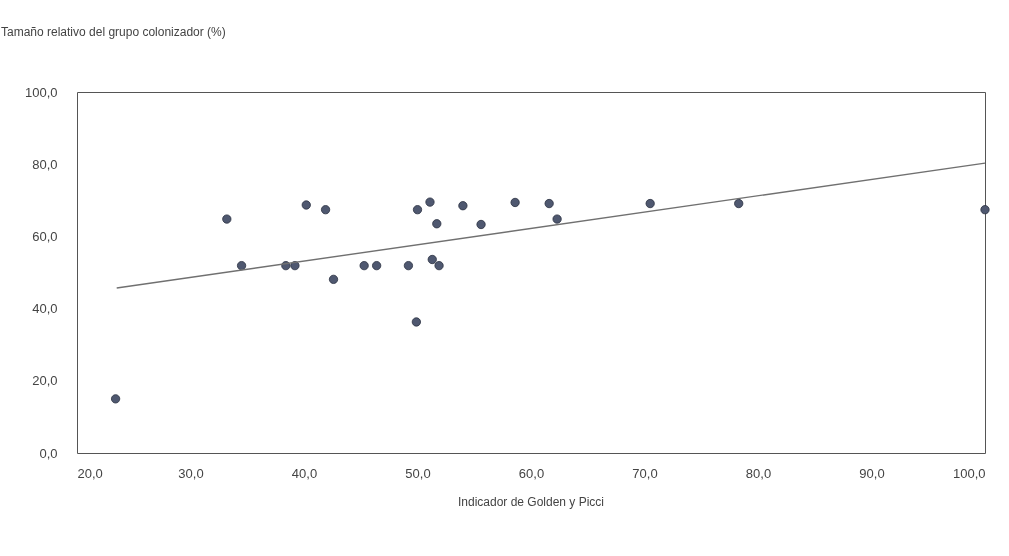 Image resolution: width=1009 pixels, height=556 pixels. What do you see at coordinates (41, 92) in the screenshot?
I see `y-tick-label: 100,0` at bounding box center [41, 92].